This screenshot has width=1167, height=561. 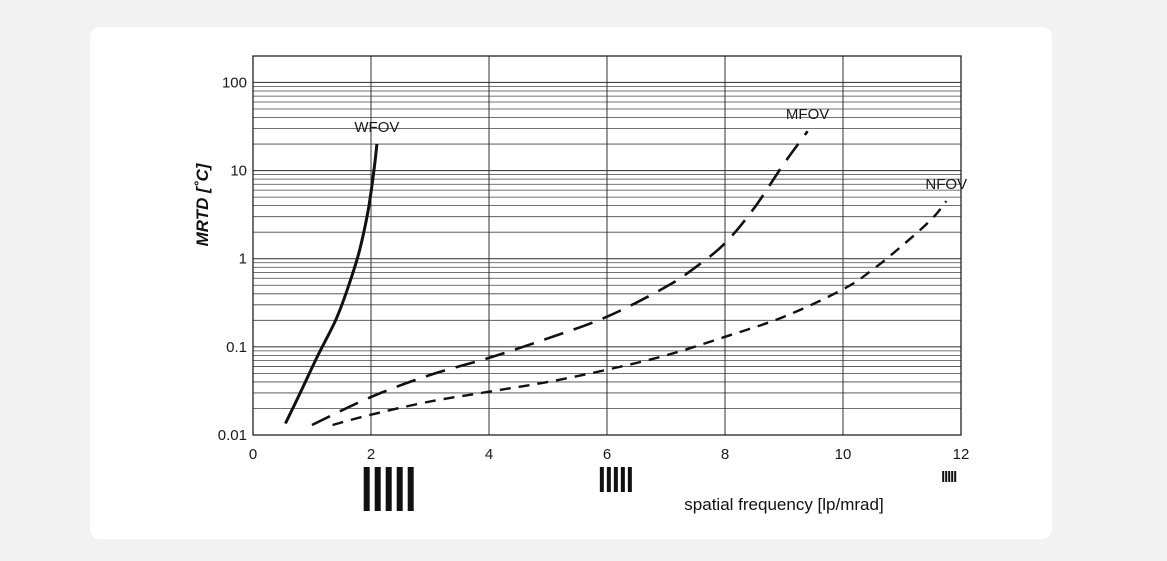 What do you see at coordinates (807, 114) in the screenshot?
I see `curve-label-mfov: MFOV` at bounding box center [807, 114].